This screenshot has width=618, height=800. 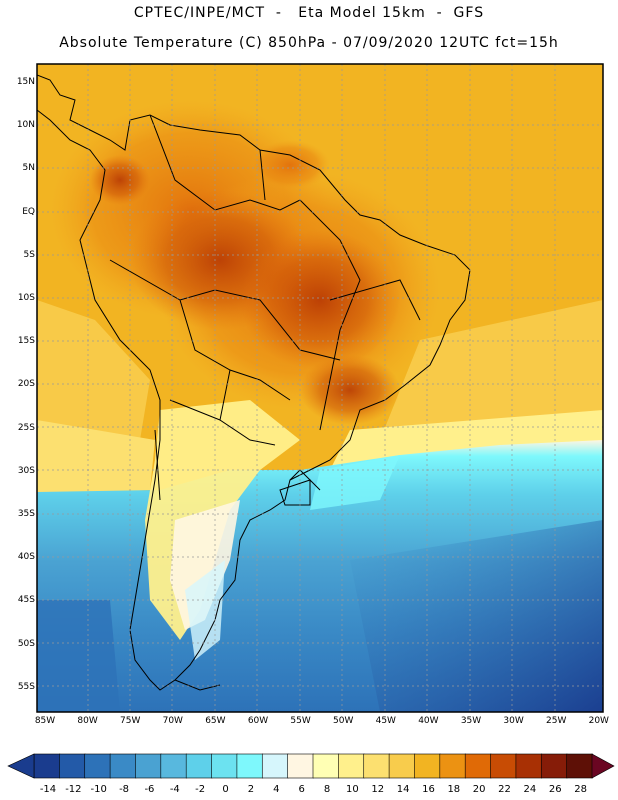 What do you see at coordinates (479, 789) in the screenshot?
I see `colorbar-label: 20` at bounding box center [479, 789].